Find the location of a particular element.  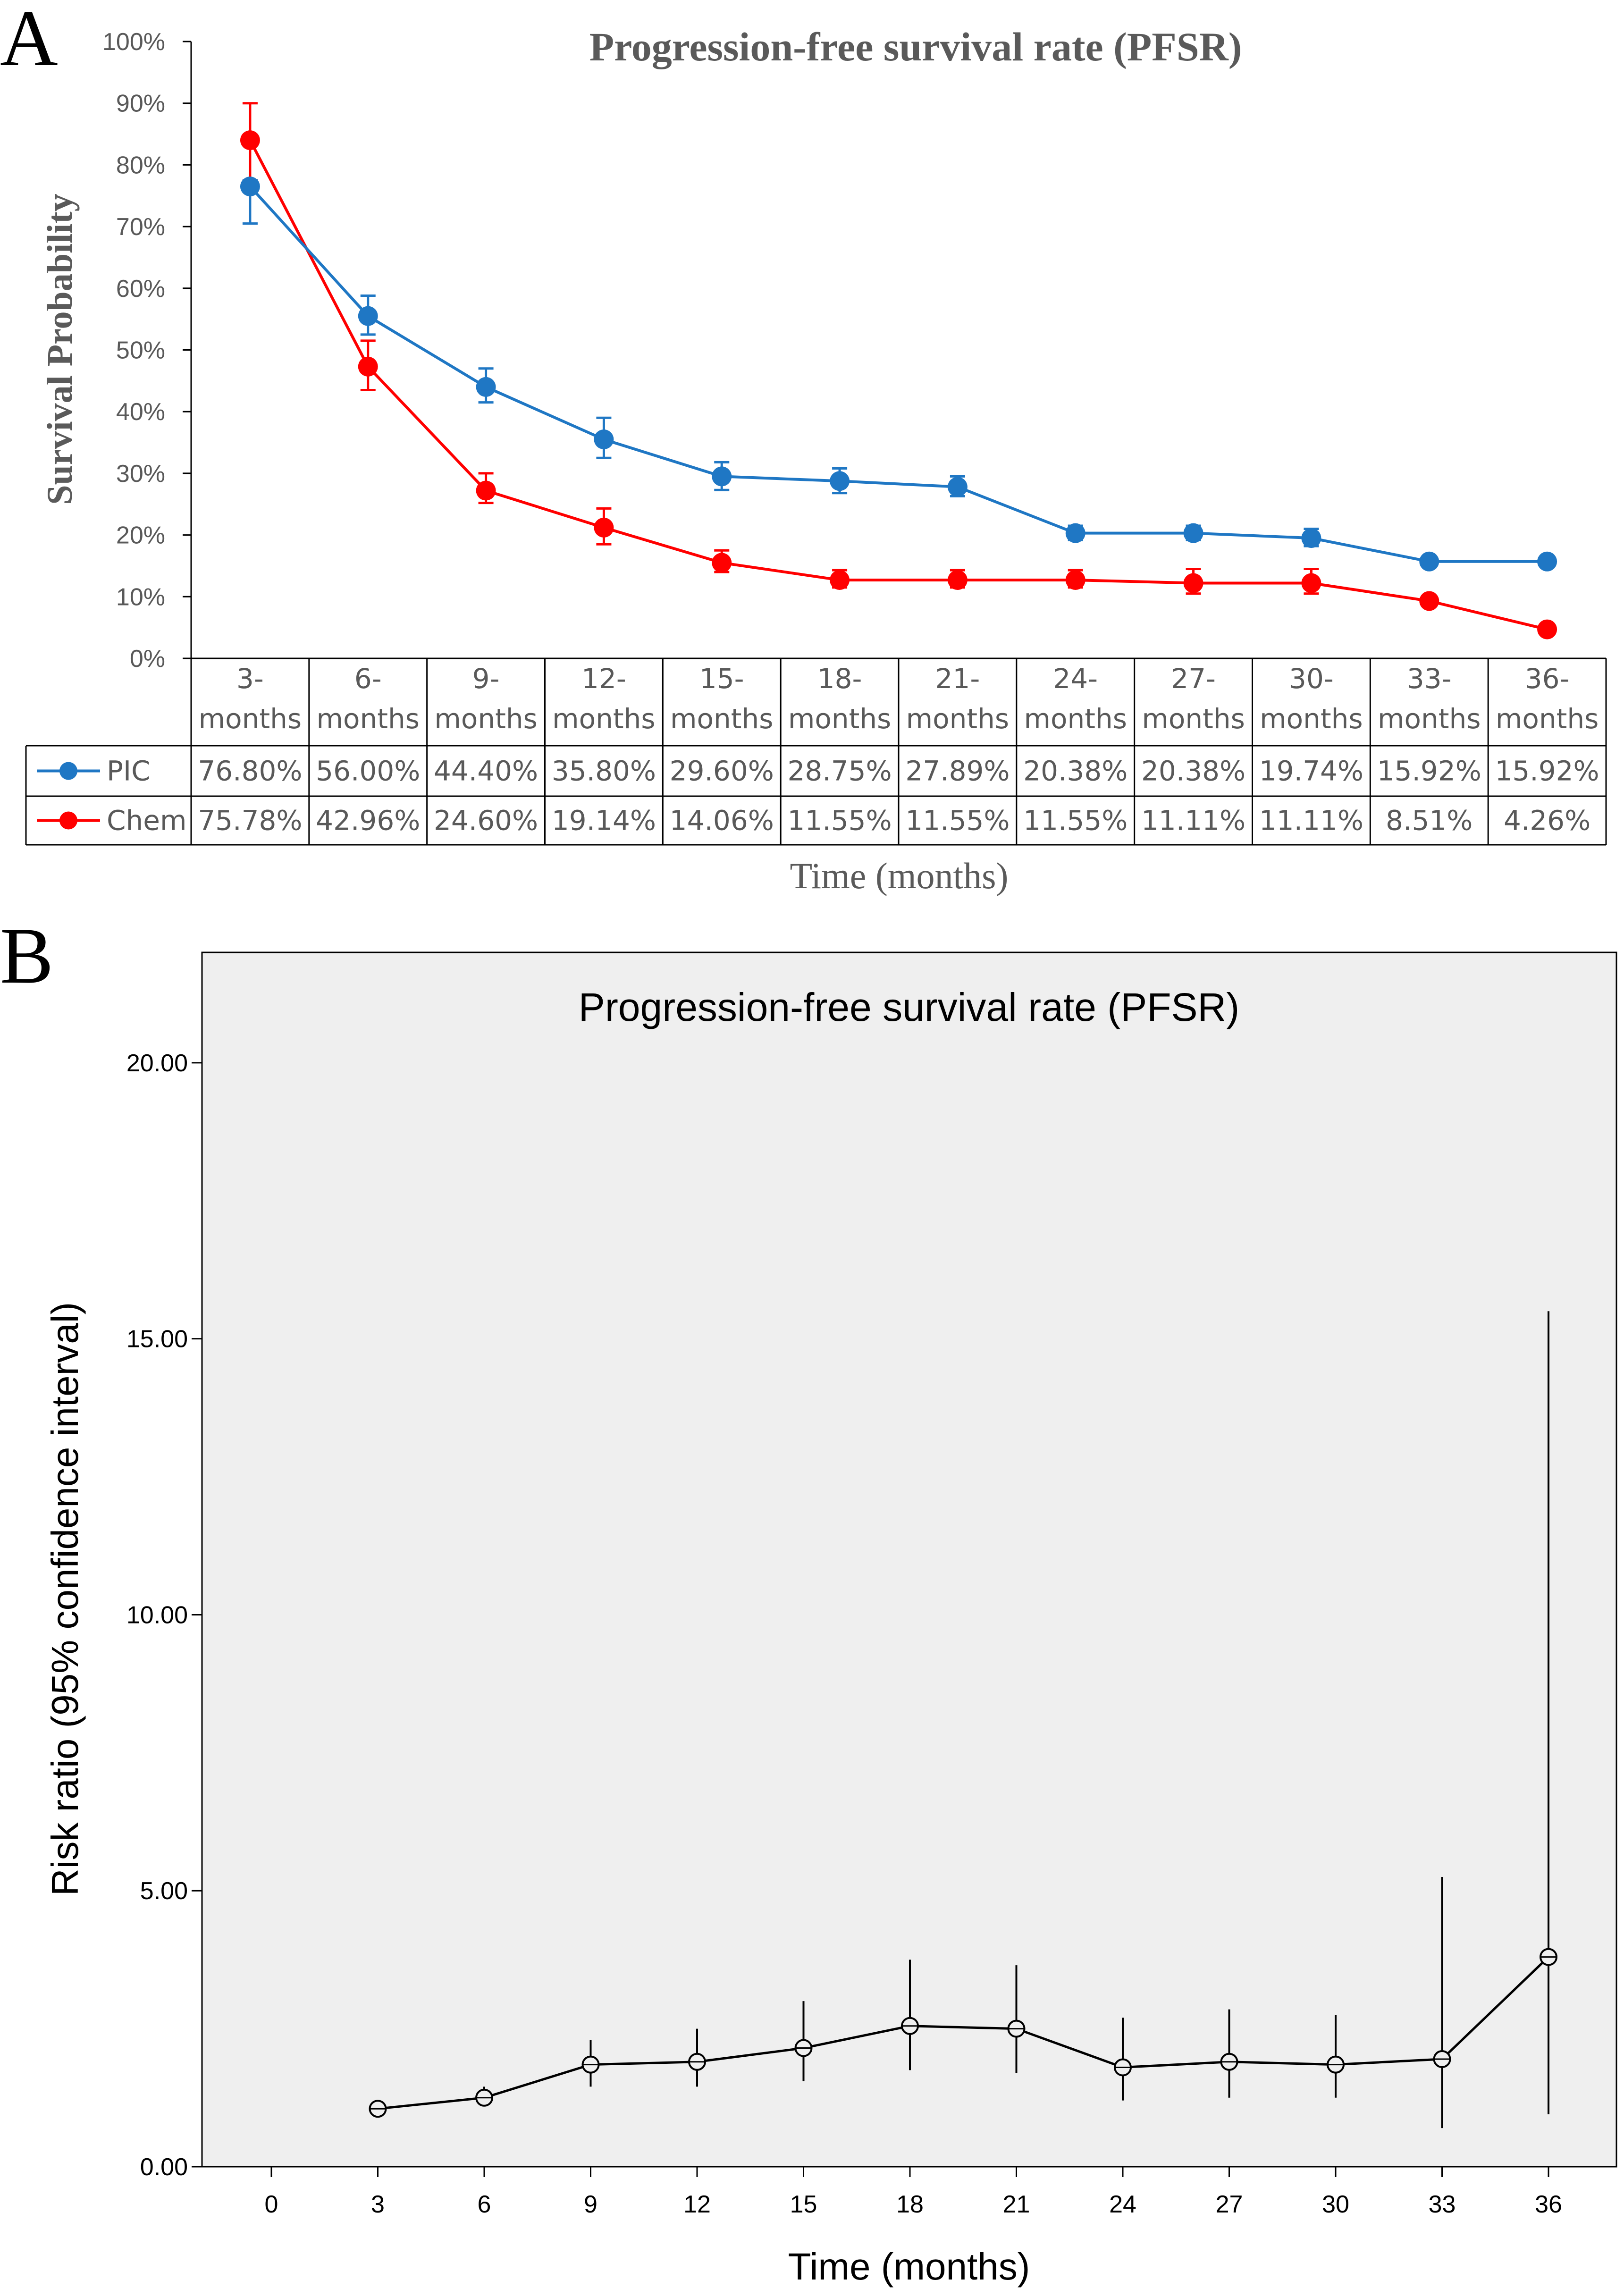

x-tick-label: 6 is located at coordinates (484, 2204).